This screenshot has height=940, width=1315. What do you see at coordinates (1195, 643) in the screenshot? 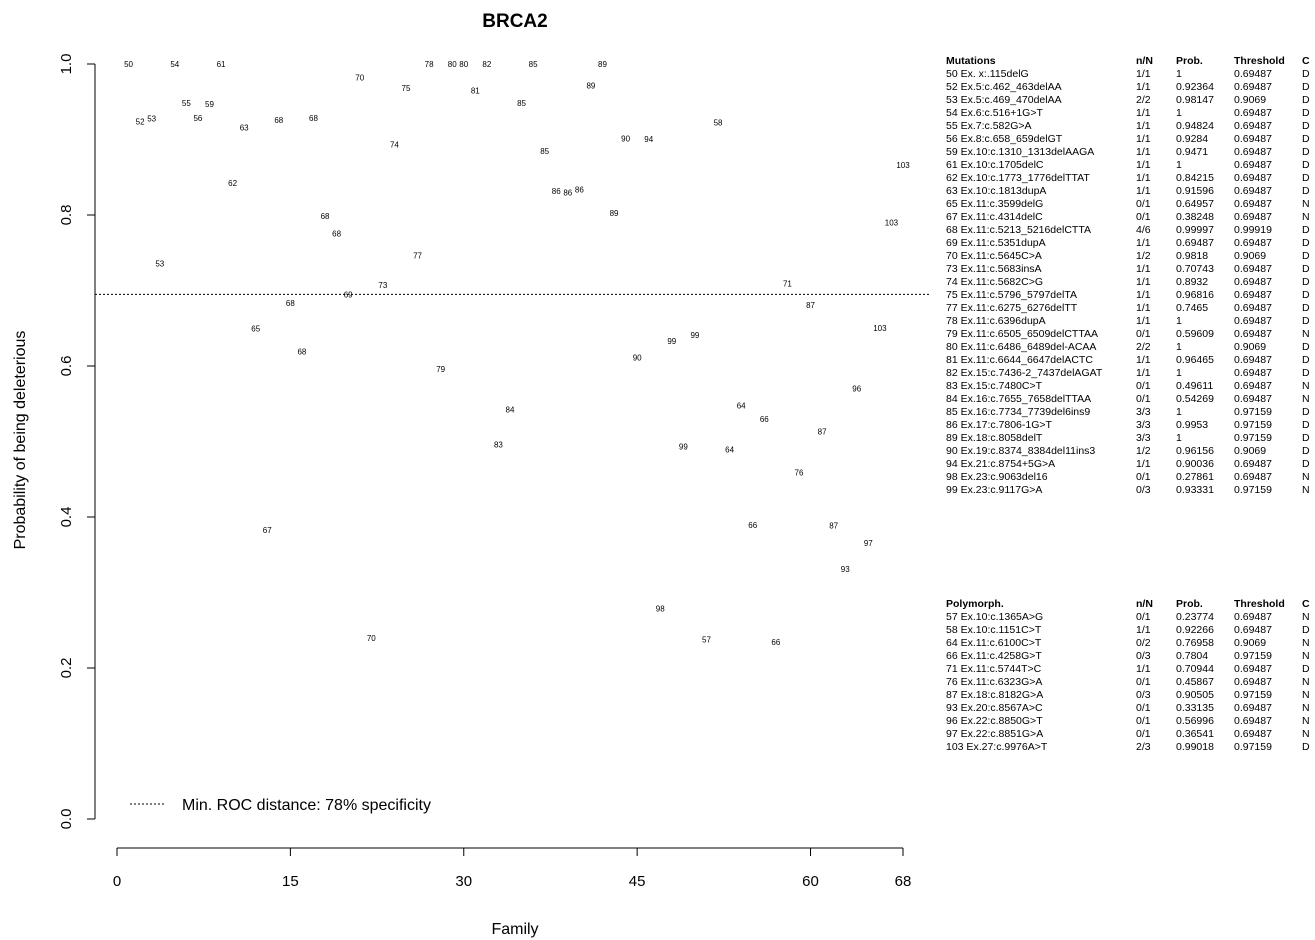
I see `table-cell: 0.76958` at bounding box center [1195, 643].